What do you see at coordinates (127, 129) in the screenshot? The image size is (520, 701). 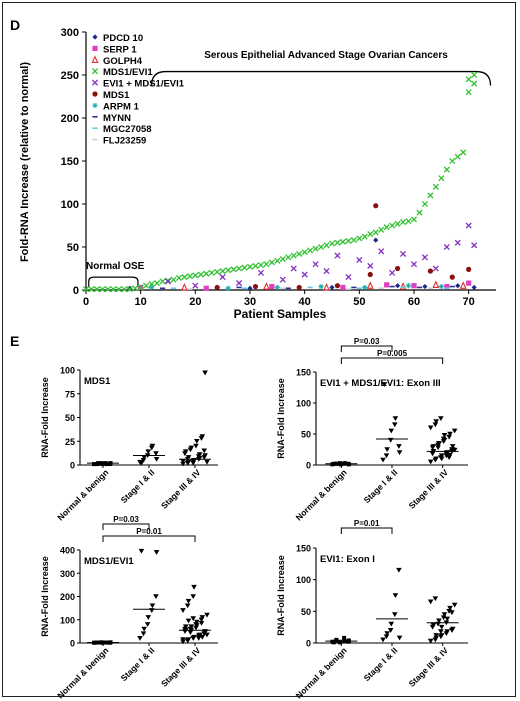 I see `legend-label: MGC27058` at bounding box center [127, 129].